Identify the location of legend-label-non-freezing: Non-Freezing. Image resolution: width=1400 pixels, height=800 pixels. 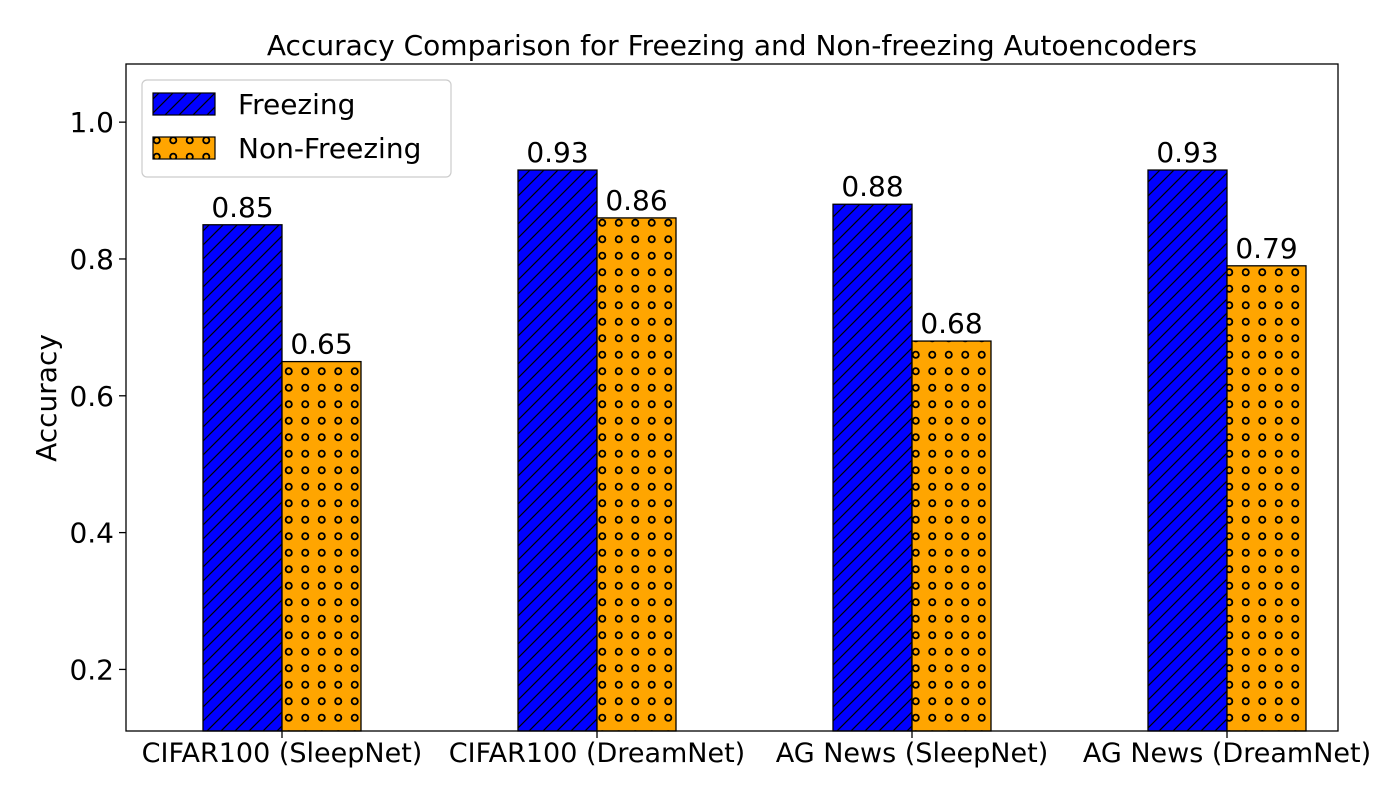
(329, 148).